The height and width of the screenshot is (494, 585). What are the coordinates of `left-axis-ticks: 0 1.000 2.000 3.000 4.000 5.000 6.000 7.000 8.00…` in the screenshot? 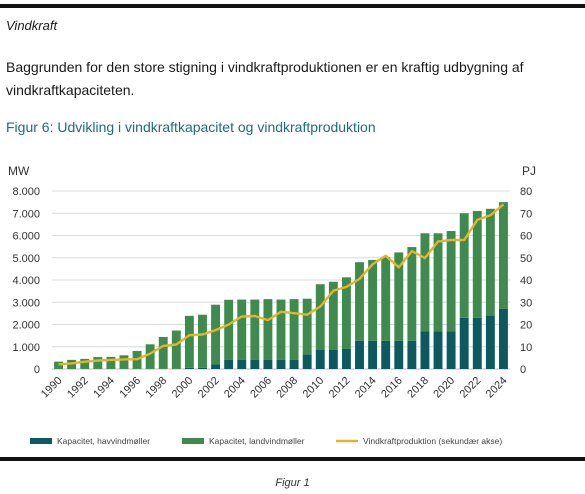 It's located at (26, 281).